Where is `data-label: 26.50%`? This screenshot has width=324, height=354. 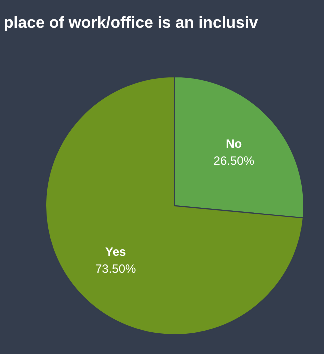 data-label: 26.50% is located at coordinates (234, 161).